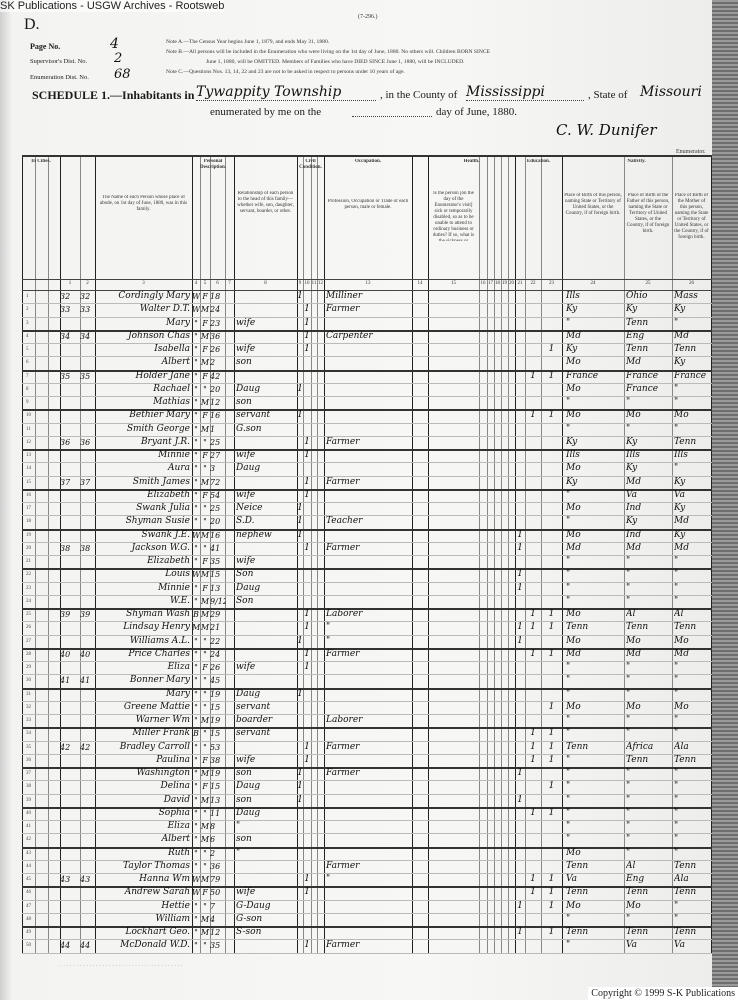 This screenshot has height=1000, width=738. What do you see at coordinates (307, 283) in the screenshot?
I see `column-number: 10` at bounding box center [307, 283].